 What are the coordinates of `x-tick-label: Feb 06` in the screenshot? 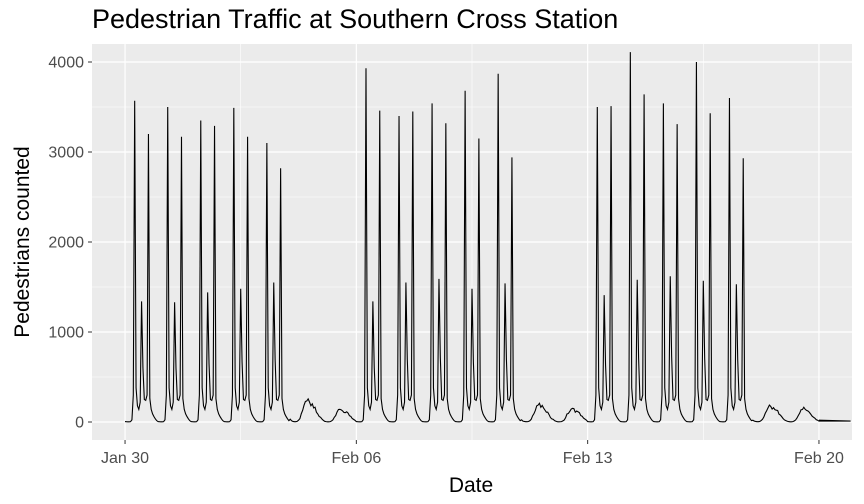 It's located at (356, 458).